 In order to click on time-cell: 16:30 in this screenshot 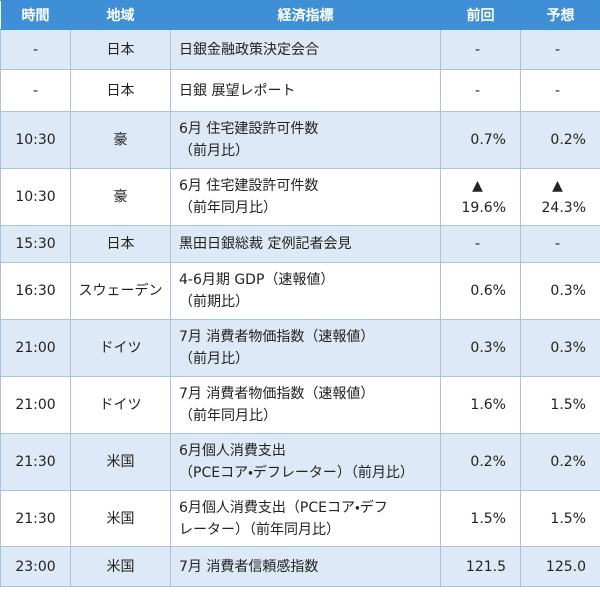, I will do `click(35, 291)`.